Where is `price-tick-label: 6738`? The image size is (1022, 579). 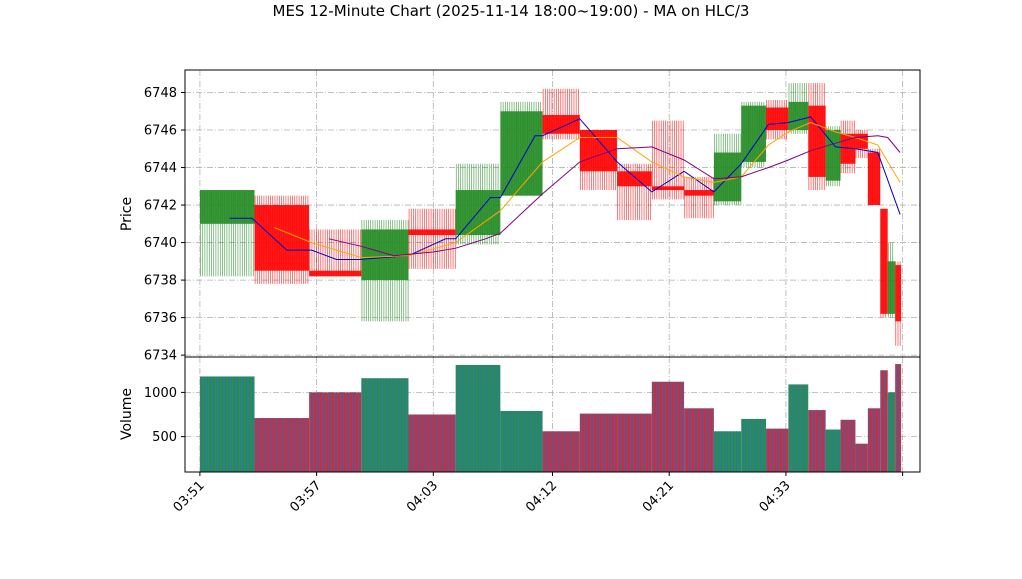
price-tick-label: 6738 is located at coordinates (160, 281).